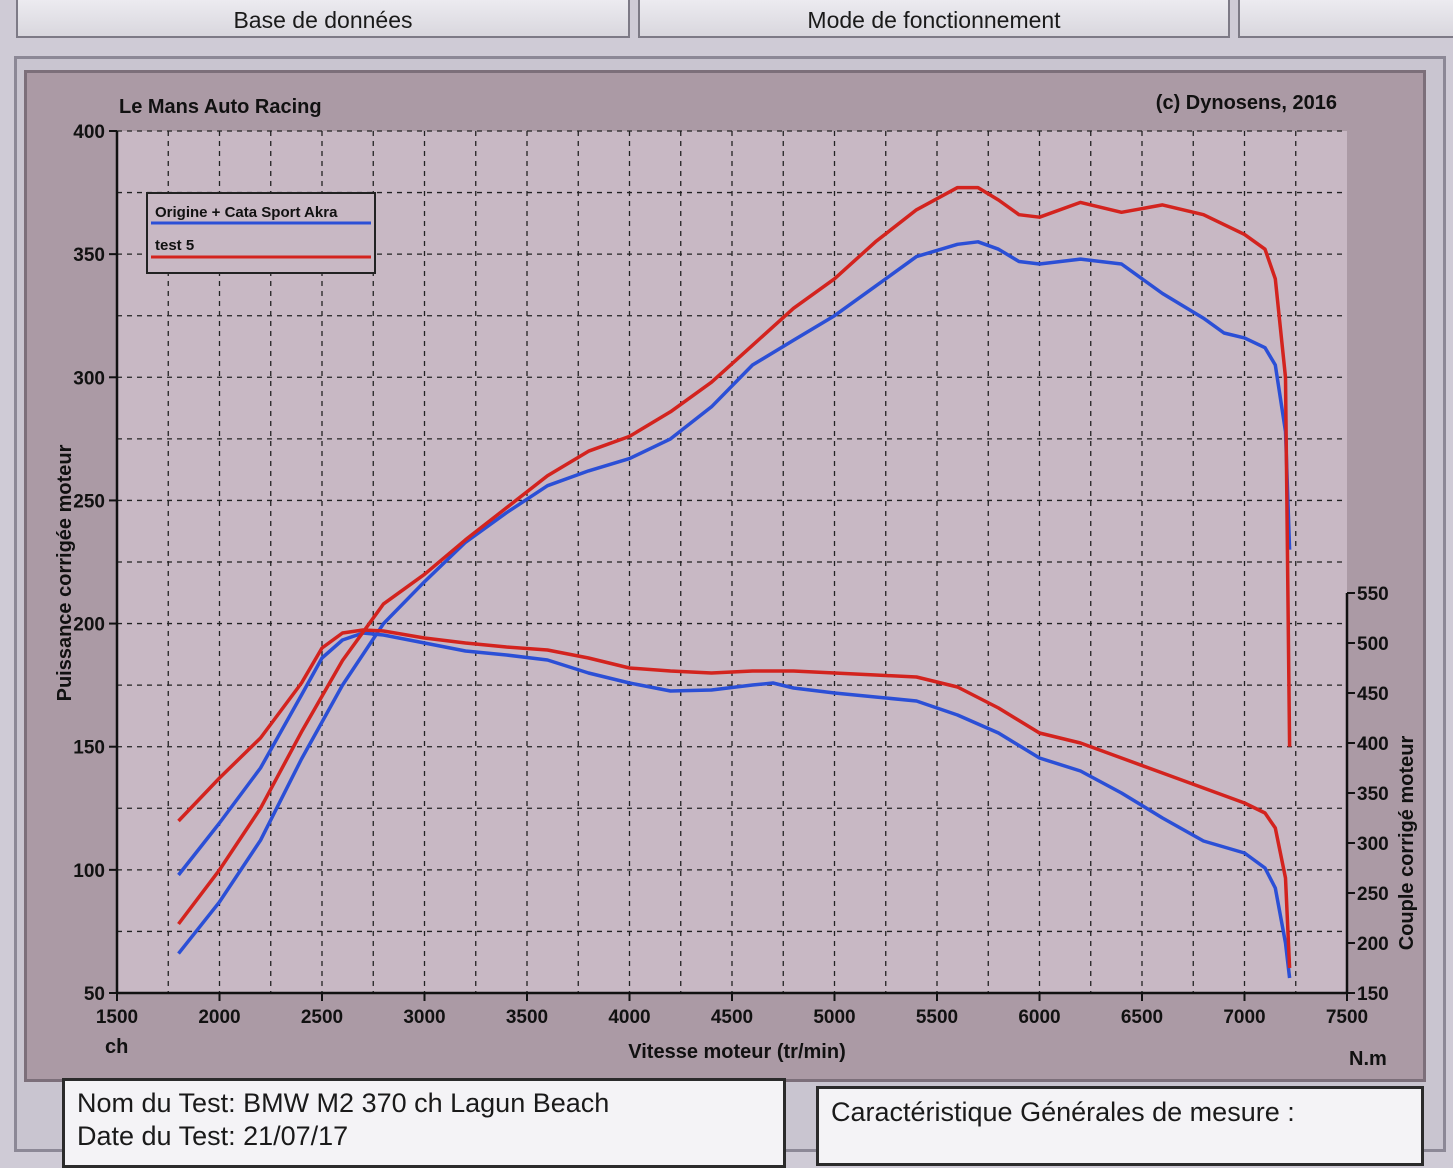 This screenshot has height=1168, width=1453. Describe the element at coordinates (89, 625) in the screenshot. I see `y-left-tick-label: 200` at that location.